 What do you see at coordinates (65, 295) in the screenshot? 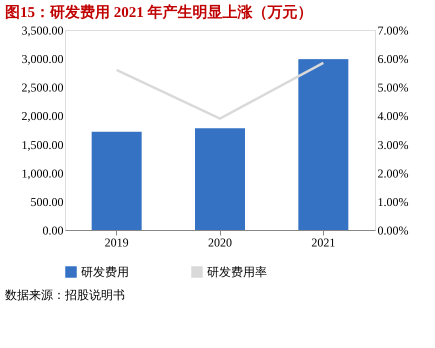
I see `source-note: 数据来源：招股说明书` at bounding box center [65, 295].